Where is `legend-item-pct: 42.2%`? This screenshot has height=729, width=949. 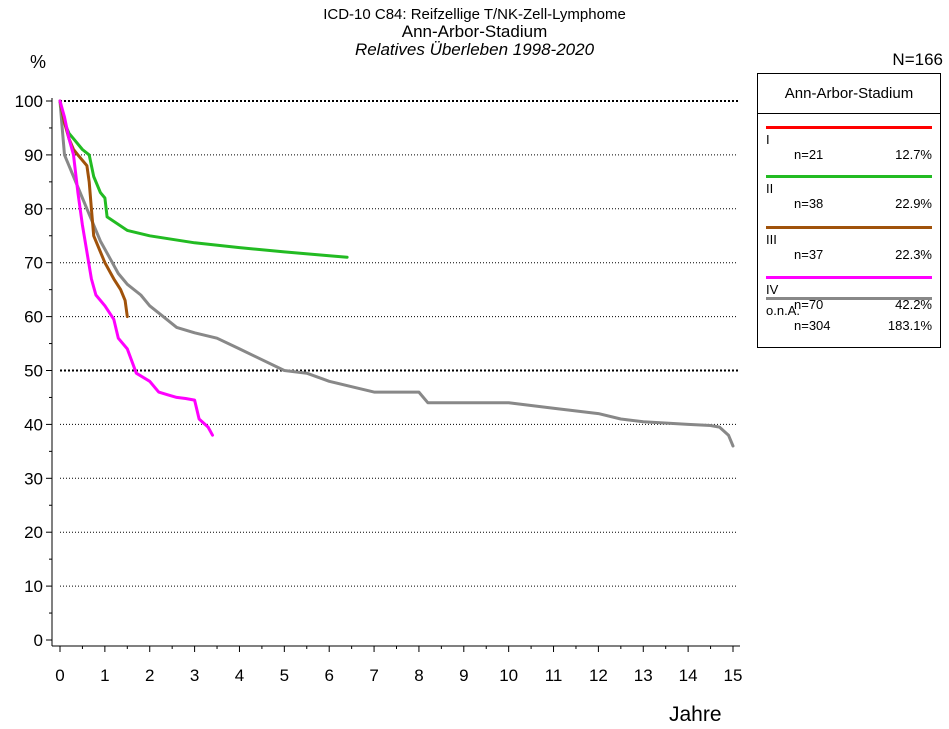 legend-item-pct: 42.2% is located at coordinates (913, 304).